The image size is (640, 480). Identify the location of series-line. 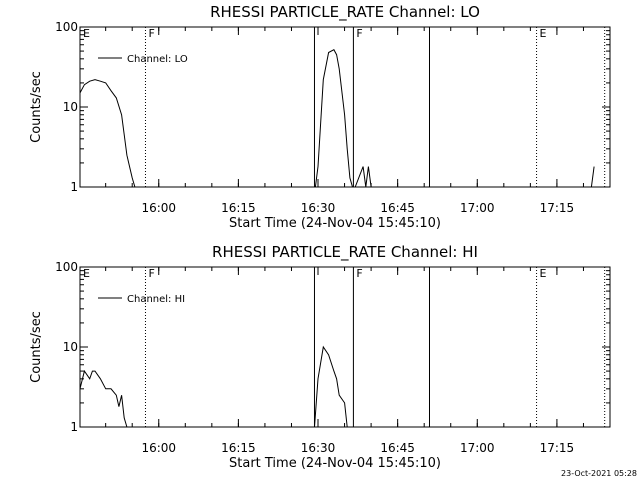
(216, 386).